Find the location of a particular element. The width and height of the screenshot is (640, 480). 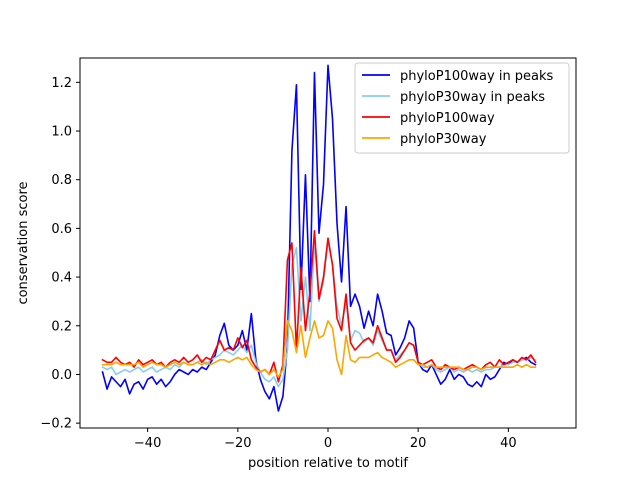

y-tick-label: 0.6 is located at coordinates (61, 229).